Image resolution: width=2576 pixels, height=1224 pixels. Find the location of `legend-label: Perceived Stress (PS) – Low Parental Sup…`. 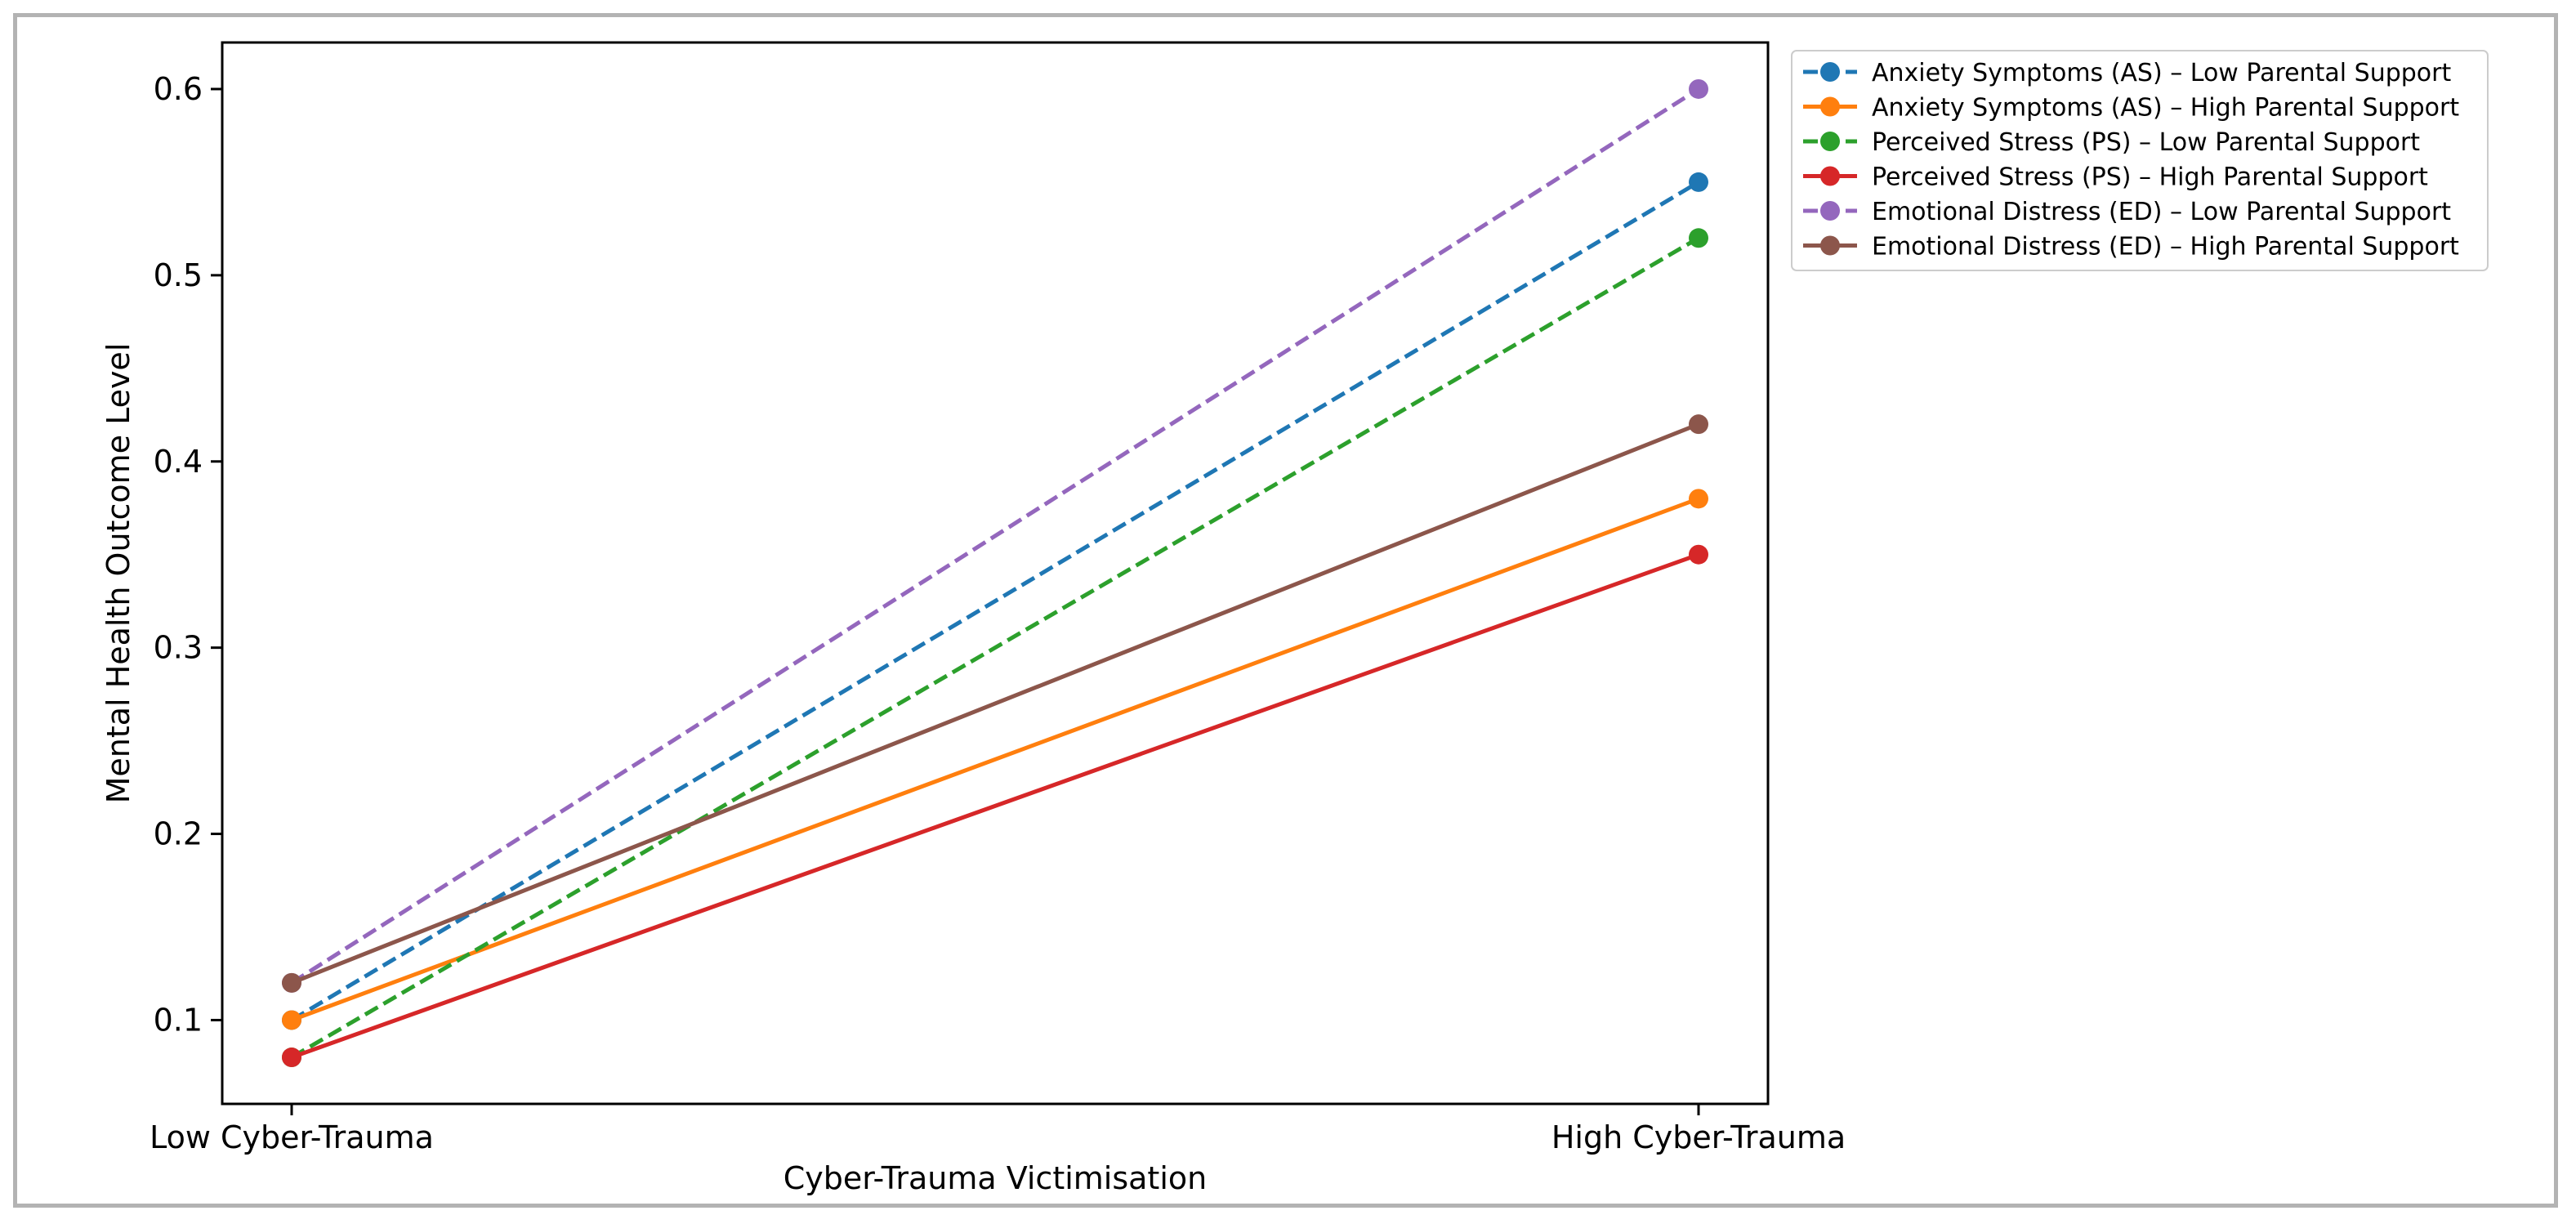

legend-label: Perceived Stress (PS) – Low Parental Sup… is located at coordinates (2146, 142).